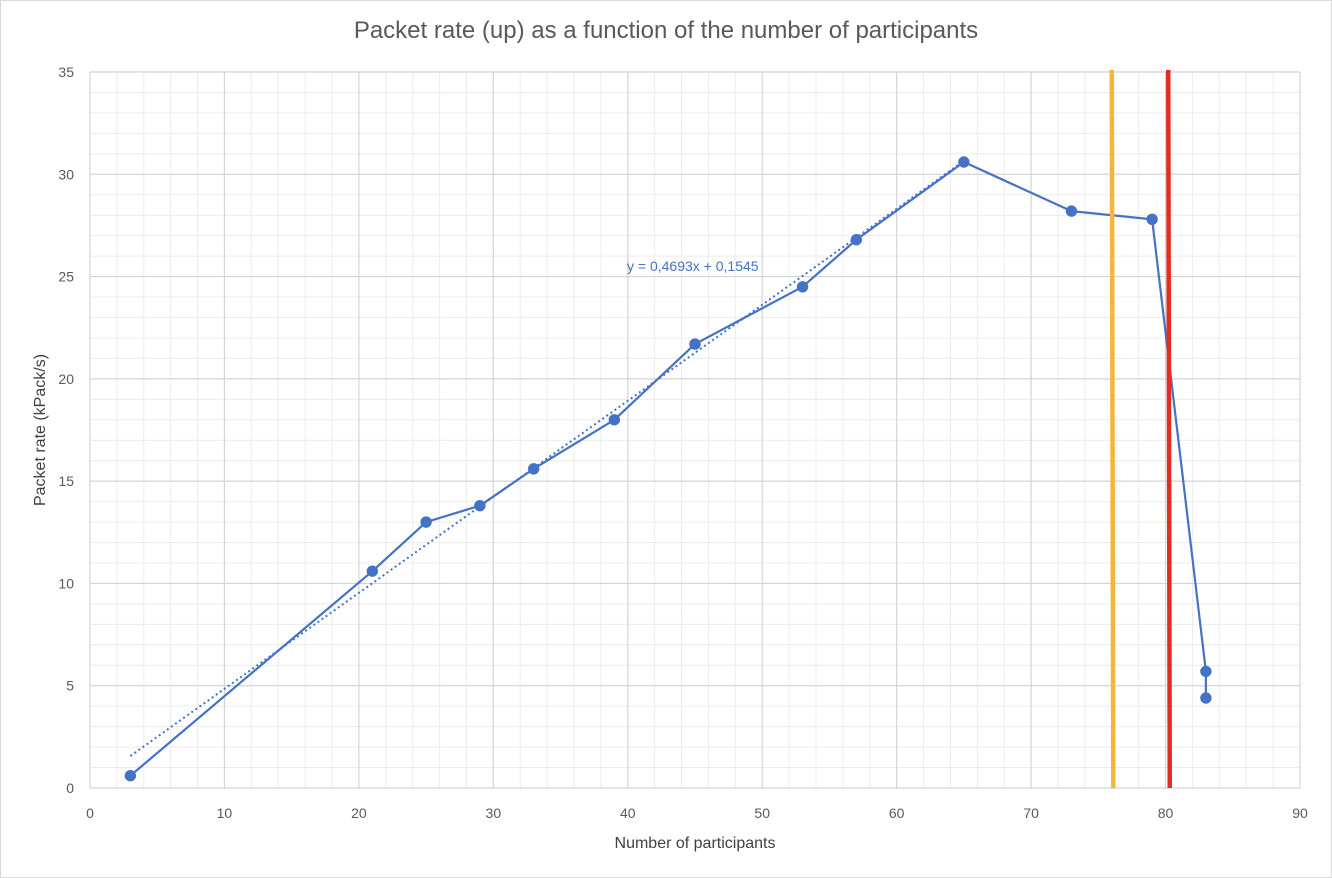 The height and width of the screenshot is (878, 1332). I want to click on y-tick-label: 0, so click(70, 788).